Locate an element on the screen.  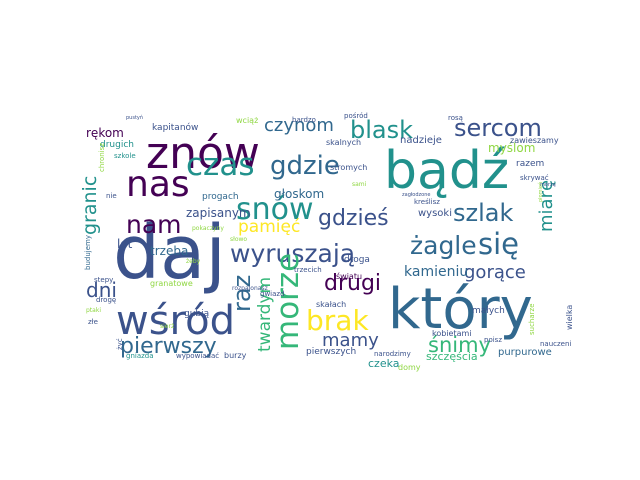
cloud-word: sercom is located at coordinates (498, 128).